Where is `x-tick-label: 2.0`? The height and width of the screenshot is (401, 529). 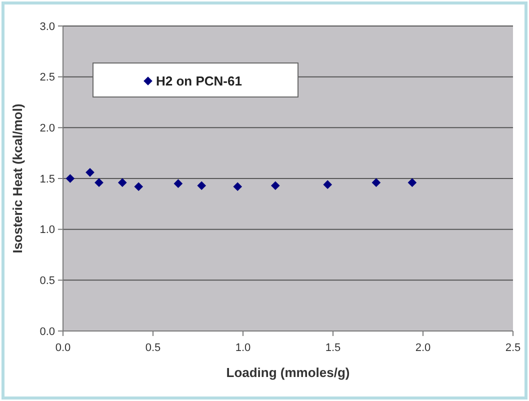 x-tick-label: 2.0 is located at coordinates (423, 348).